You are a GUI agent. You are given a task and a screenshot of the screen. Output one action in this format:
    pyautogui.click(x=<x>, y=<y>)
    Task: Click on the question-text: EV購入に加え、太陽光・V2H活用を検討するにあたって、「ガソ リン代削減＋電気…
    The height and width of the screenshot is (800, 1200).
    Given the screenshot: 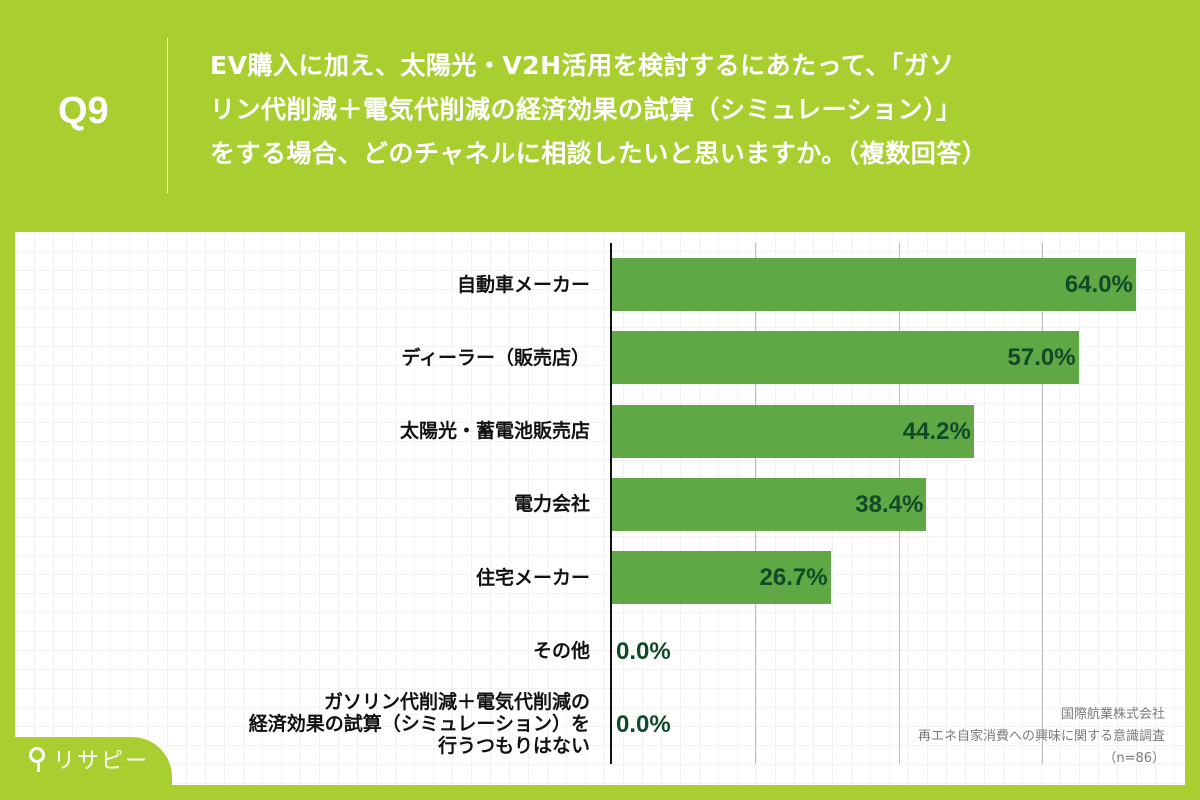 What is the action you would take?
    pyautogui.click(x=690, y=110)
    